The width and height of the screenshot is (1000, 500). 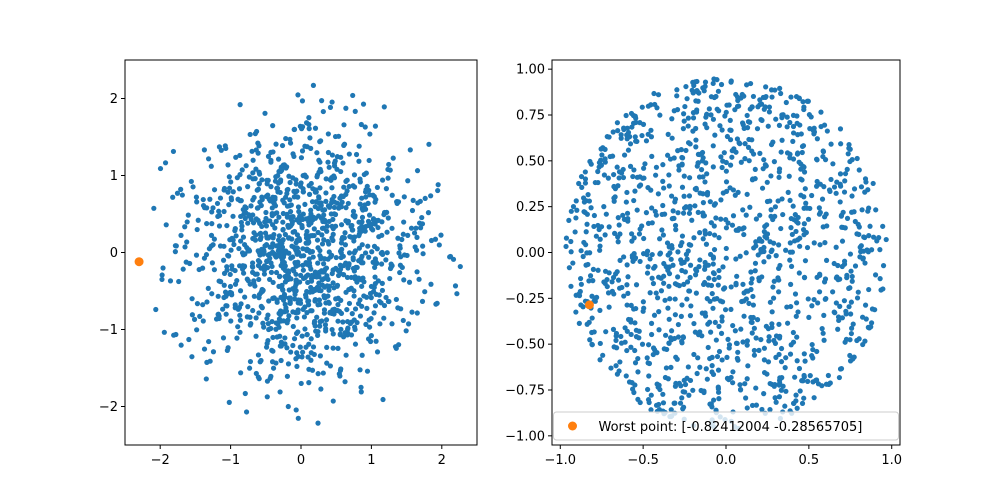 I want to click on y-tick-label: −1.00, so click(x=525, y=436).